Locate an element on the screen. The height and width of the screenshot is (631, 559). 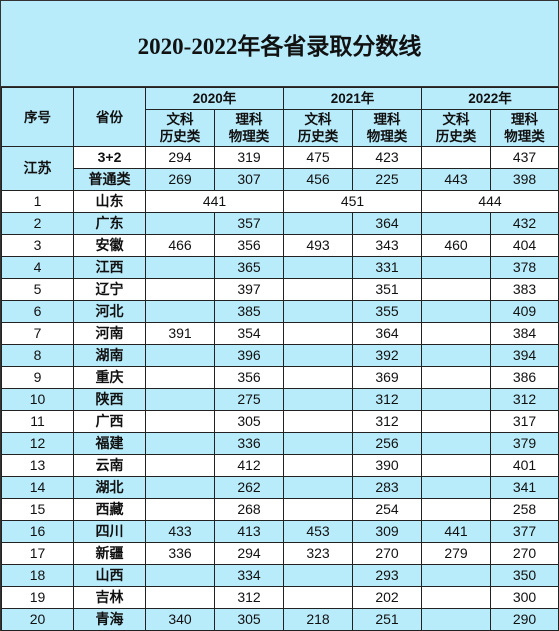
score-cell: 441 is located at coordinates (456, 531).